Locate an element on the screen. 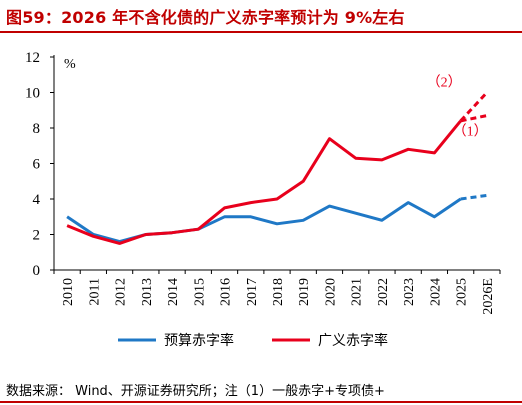  x-tick-label: 2019 is located at coordinates (304, 292).